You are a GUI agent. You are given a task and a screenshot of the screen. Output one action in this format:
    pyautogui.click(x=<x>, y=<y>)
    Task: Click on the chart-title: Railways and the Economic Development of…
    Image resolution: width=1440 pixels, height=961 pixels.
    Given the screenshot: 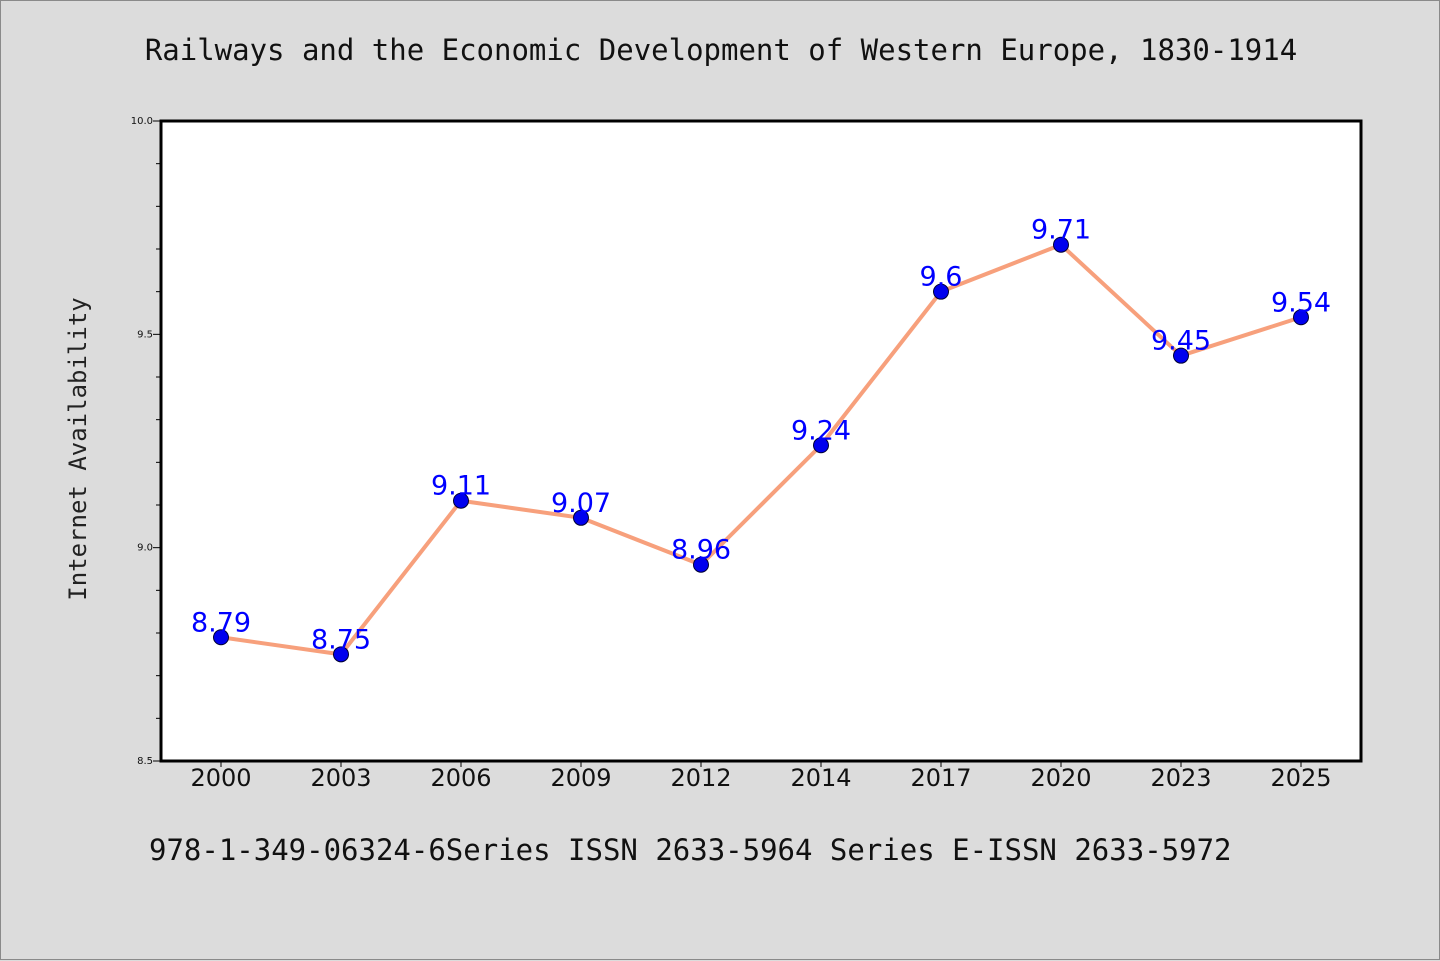 What is the action you would take?
    pyautogui.click(x=721, y=50)
    